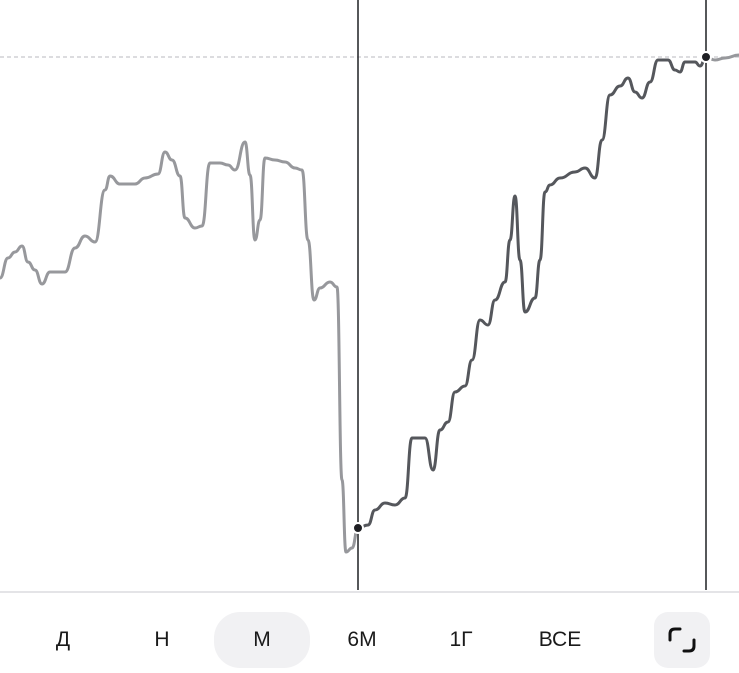  Describe the element at coordinates (162, 639) in the screenshot. I see `period-tab: Н` at that location.